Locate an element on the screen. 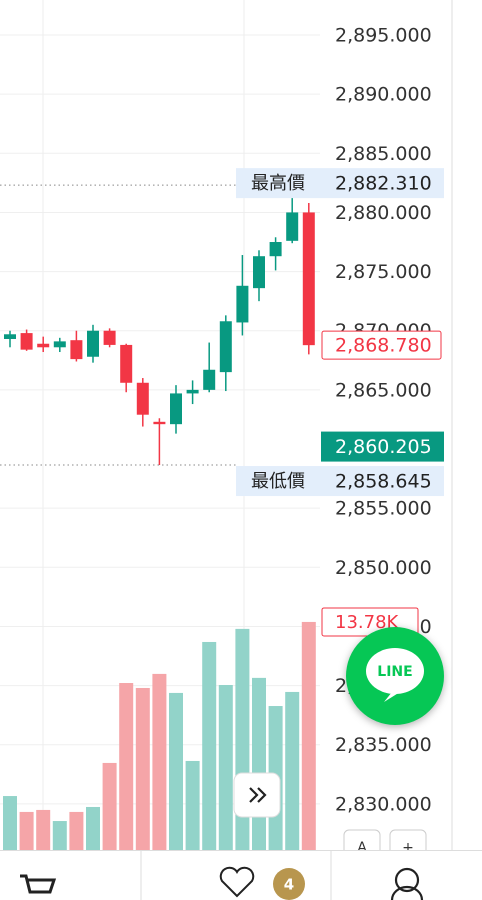 The image size is (482, 900). y-tick-label: 2,830.000 is located at coordinates (383, 804).